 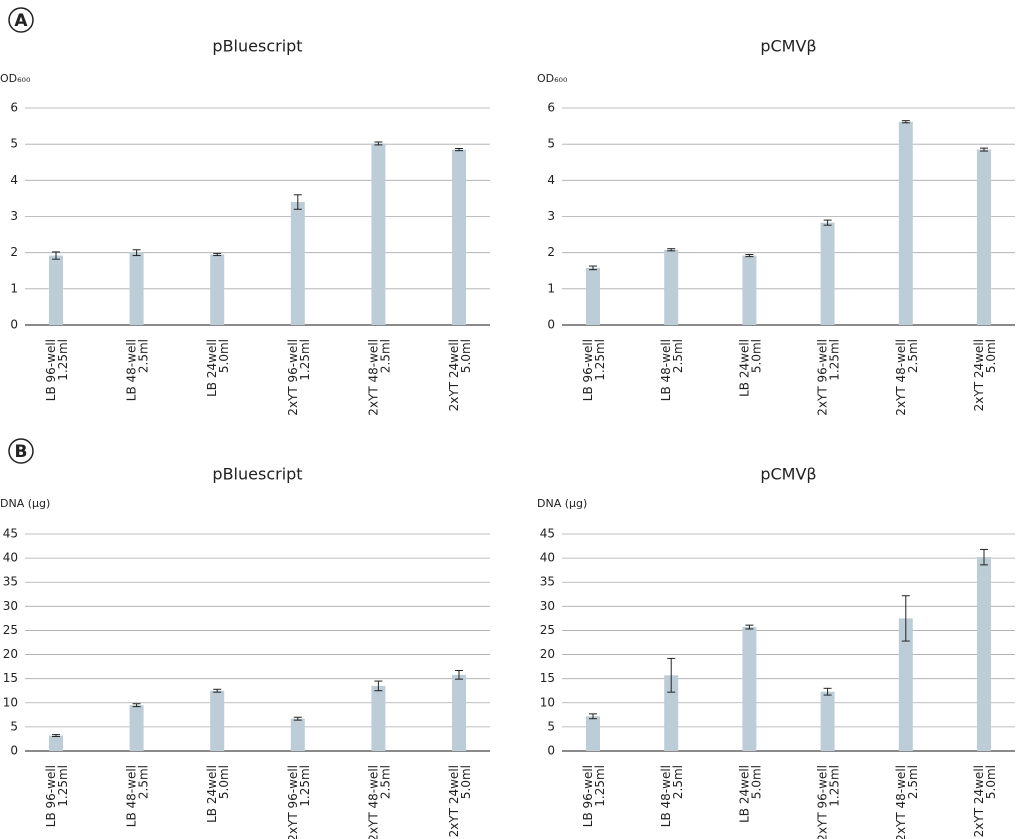 I want to click on panel-label: A, so click(x=21, y=21).